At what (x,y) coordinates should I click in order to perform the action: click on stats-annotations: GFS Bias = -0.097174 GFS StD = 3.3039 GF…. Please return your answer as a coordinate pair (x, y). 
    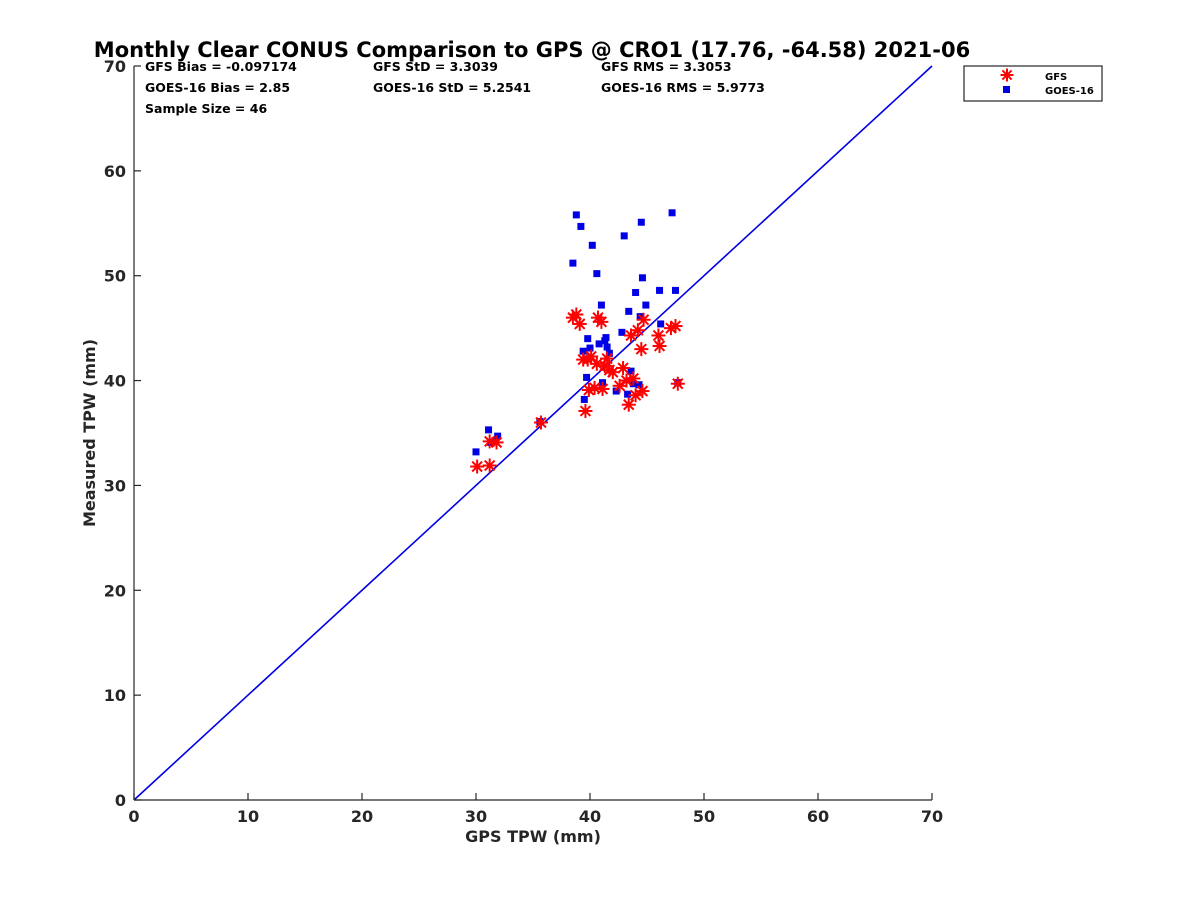
    Looking at the image, I should click on (455, 87).